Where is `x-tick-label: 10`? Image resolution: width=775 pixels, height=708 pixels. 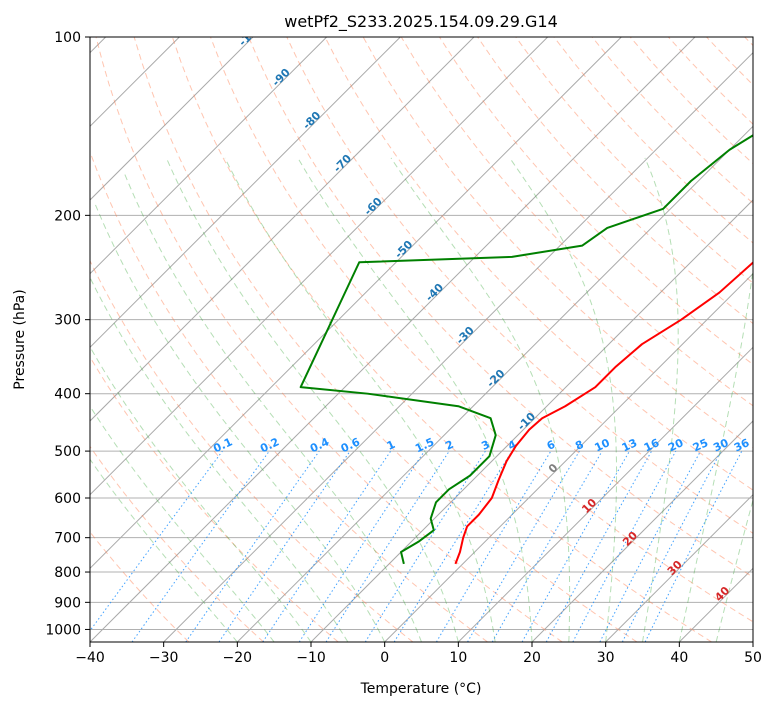
x-tick-label: 10 is located at coordinates (458, 658).